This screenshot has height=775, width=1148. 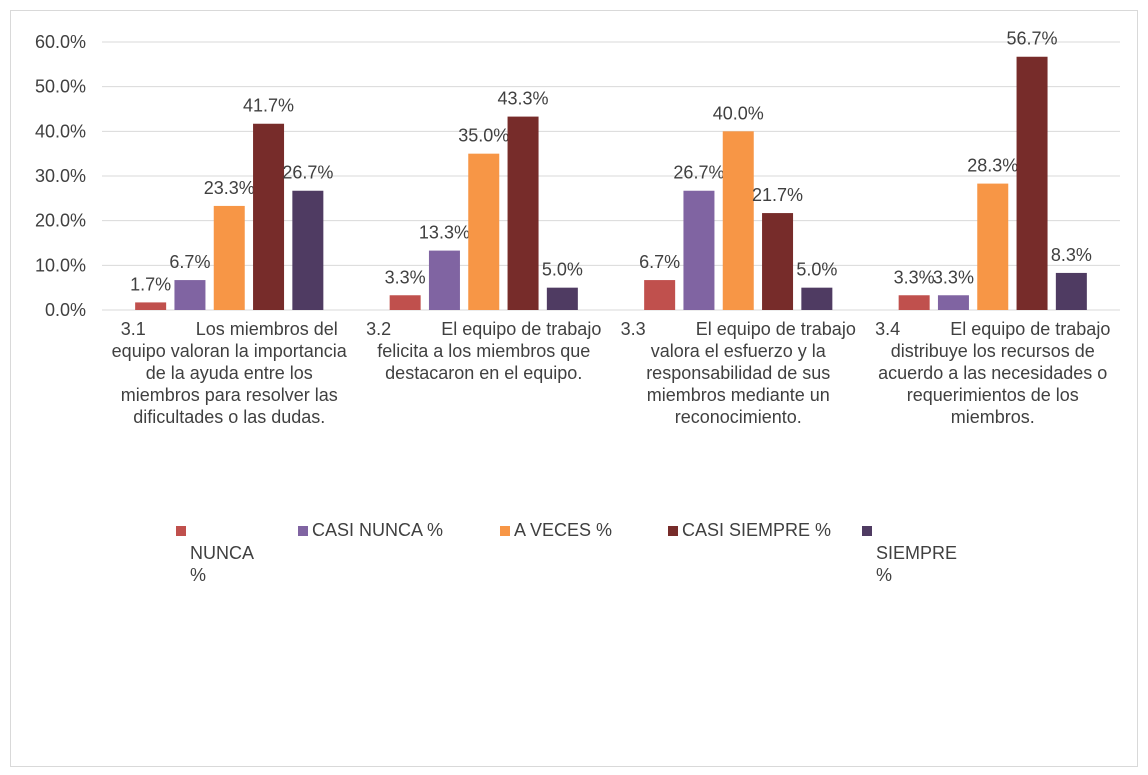 What do you see at coordinates (738, 113) in the screenshot?
I see `data-label: 40.0%` at bounding box center [738, 113].